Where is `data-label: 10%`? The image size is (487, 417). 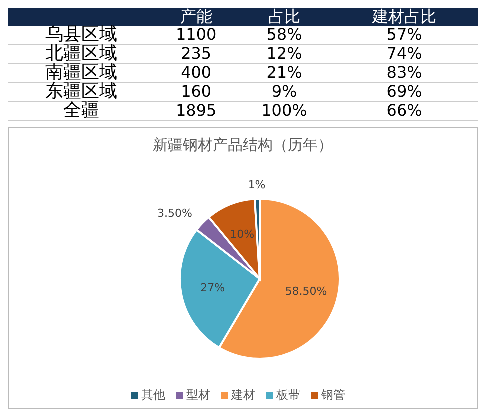
data-label: 10% is located at coordinates (242, 234).